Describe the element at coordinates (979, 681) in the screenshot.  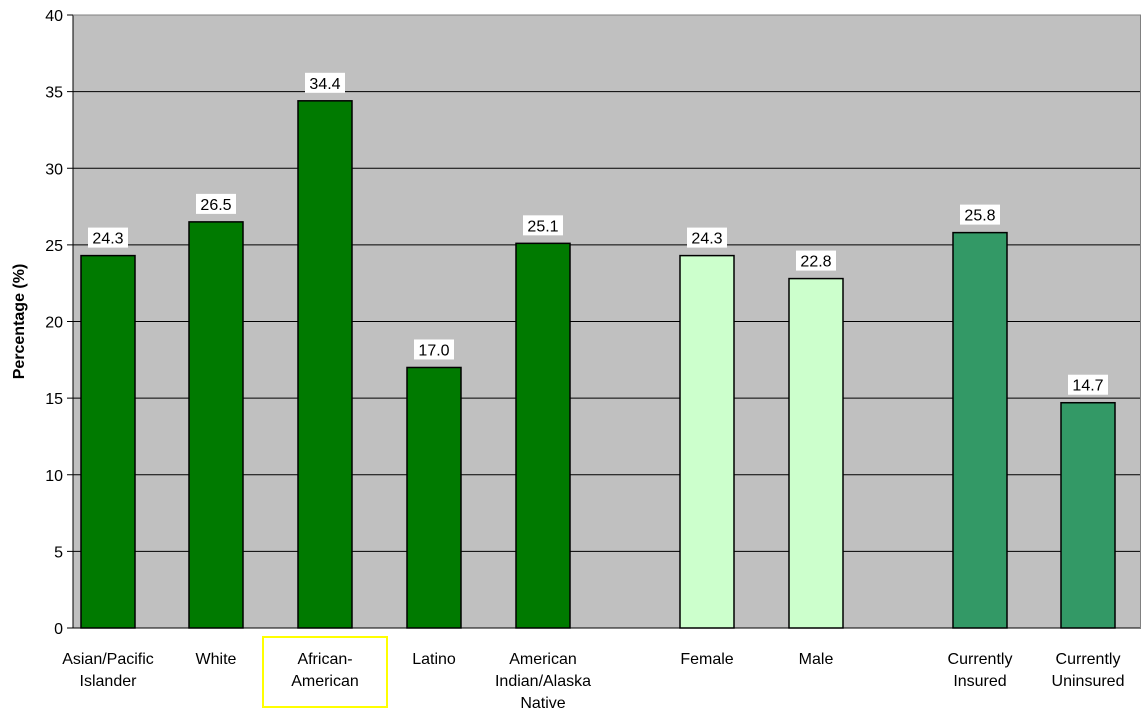
I see `x-tick-label-line: Insured` at that location.